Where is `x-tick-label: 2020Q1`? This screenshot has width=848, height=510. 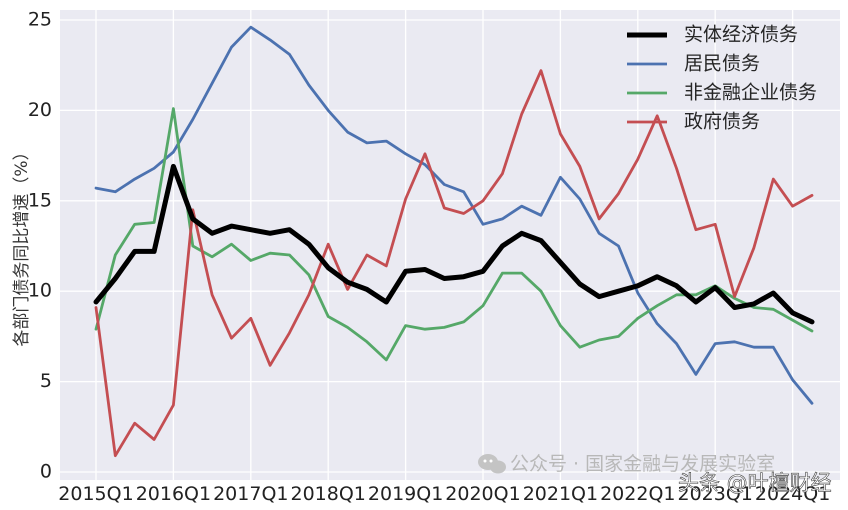 x-tick-label: 2020Q1 is located at coordinates (482, 494).